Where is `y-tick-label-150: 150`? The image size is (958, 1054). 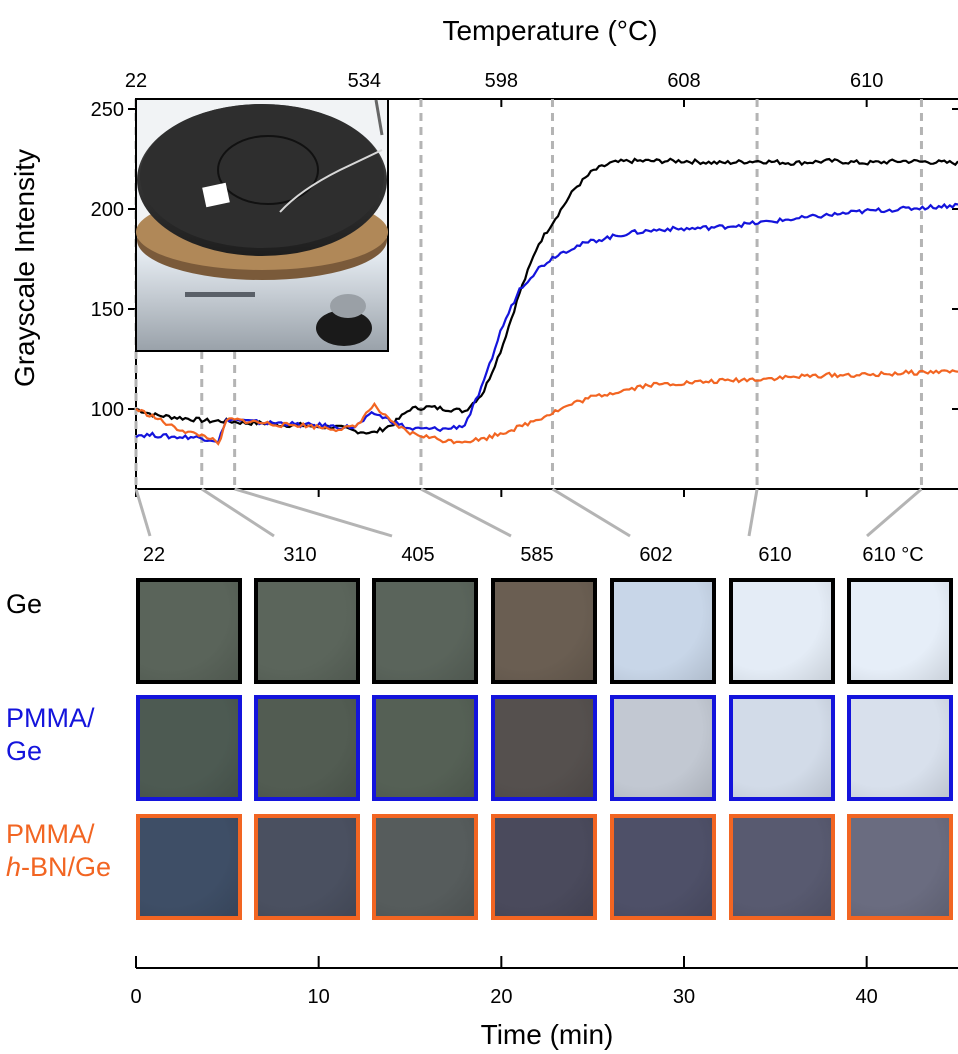
y-tick-label-150: 150 is located at coordinates (107, 310).